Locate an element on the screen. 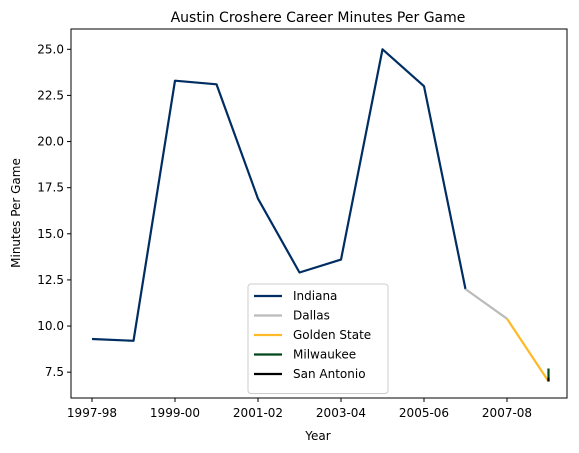 This screenshot has width=579, height=453. chart-title: Austin Croshere Career Minutes Per Game is located at coordinates (318, 18).